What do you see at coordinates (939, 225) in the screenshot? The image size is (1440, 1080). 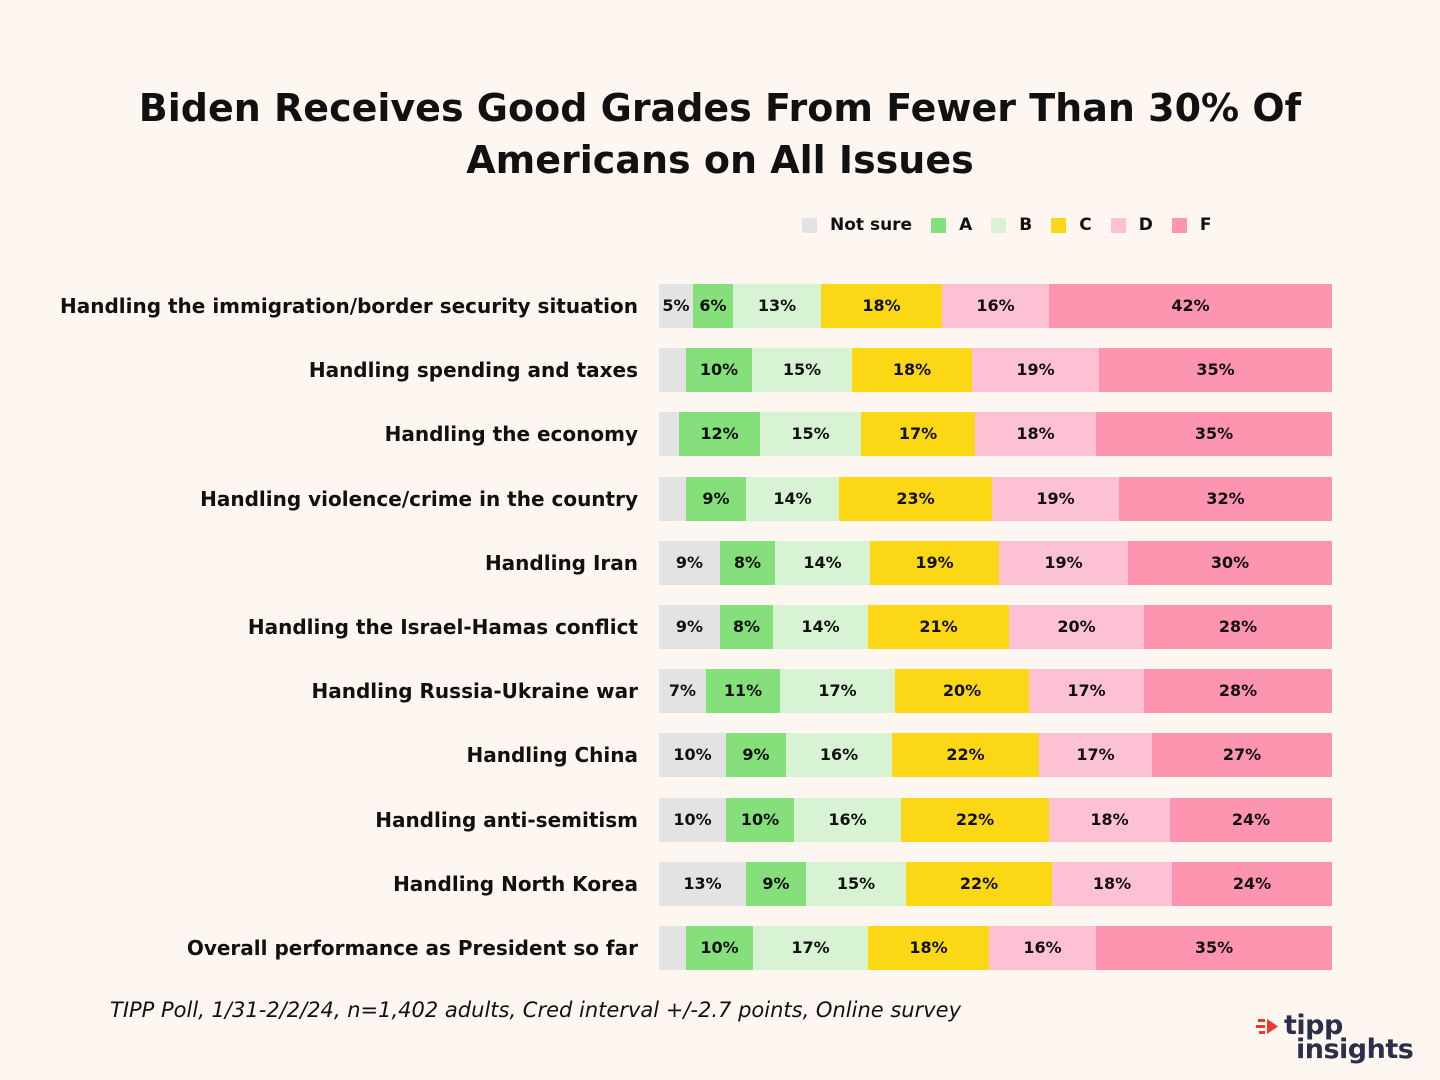 I see `legend-swatch-a` at bounding box center [939, 225].